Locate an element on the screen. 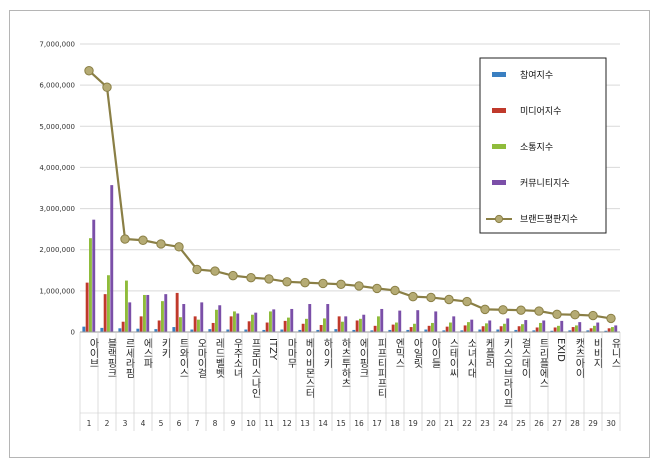 This screenshot has width=658, height=465. rank-number: 23 is located at coordinates (485, 423).